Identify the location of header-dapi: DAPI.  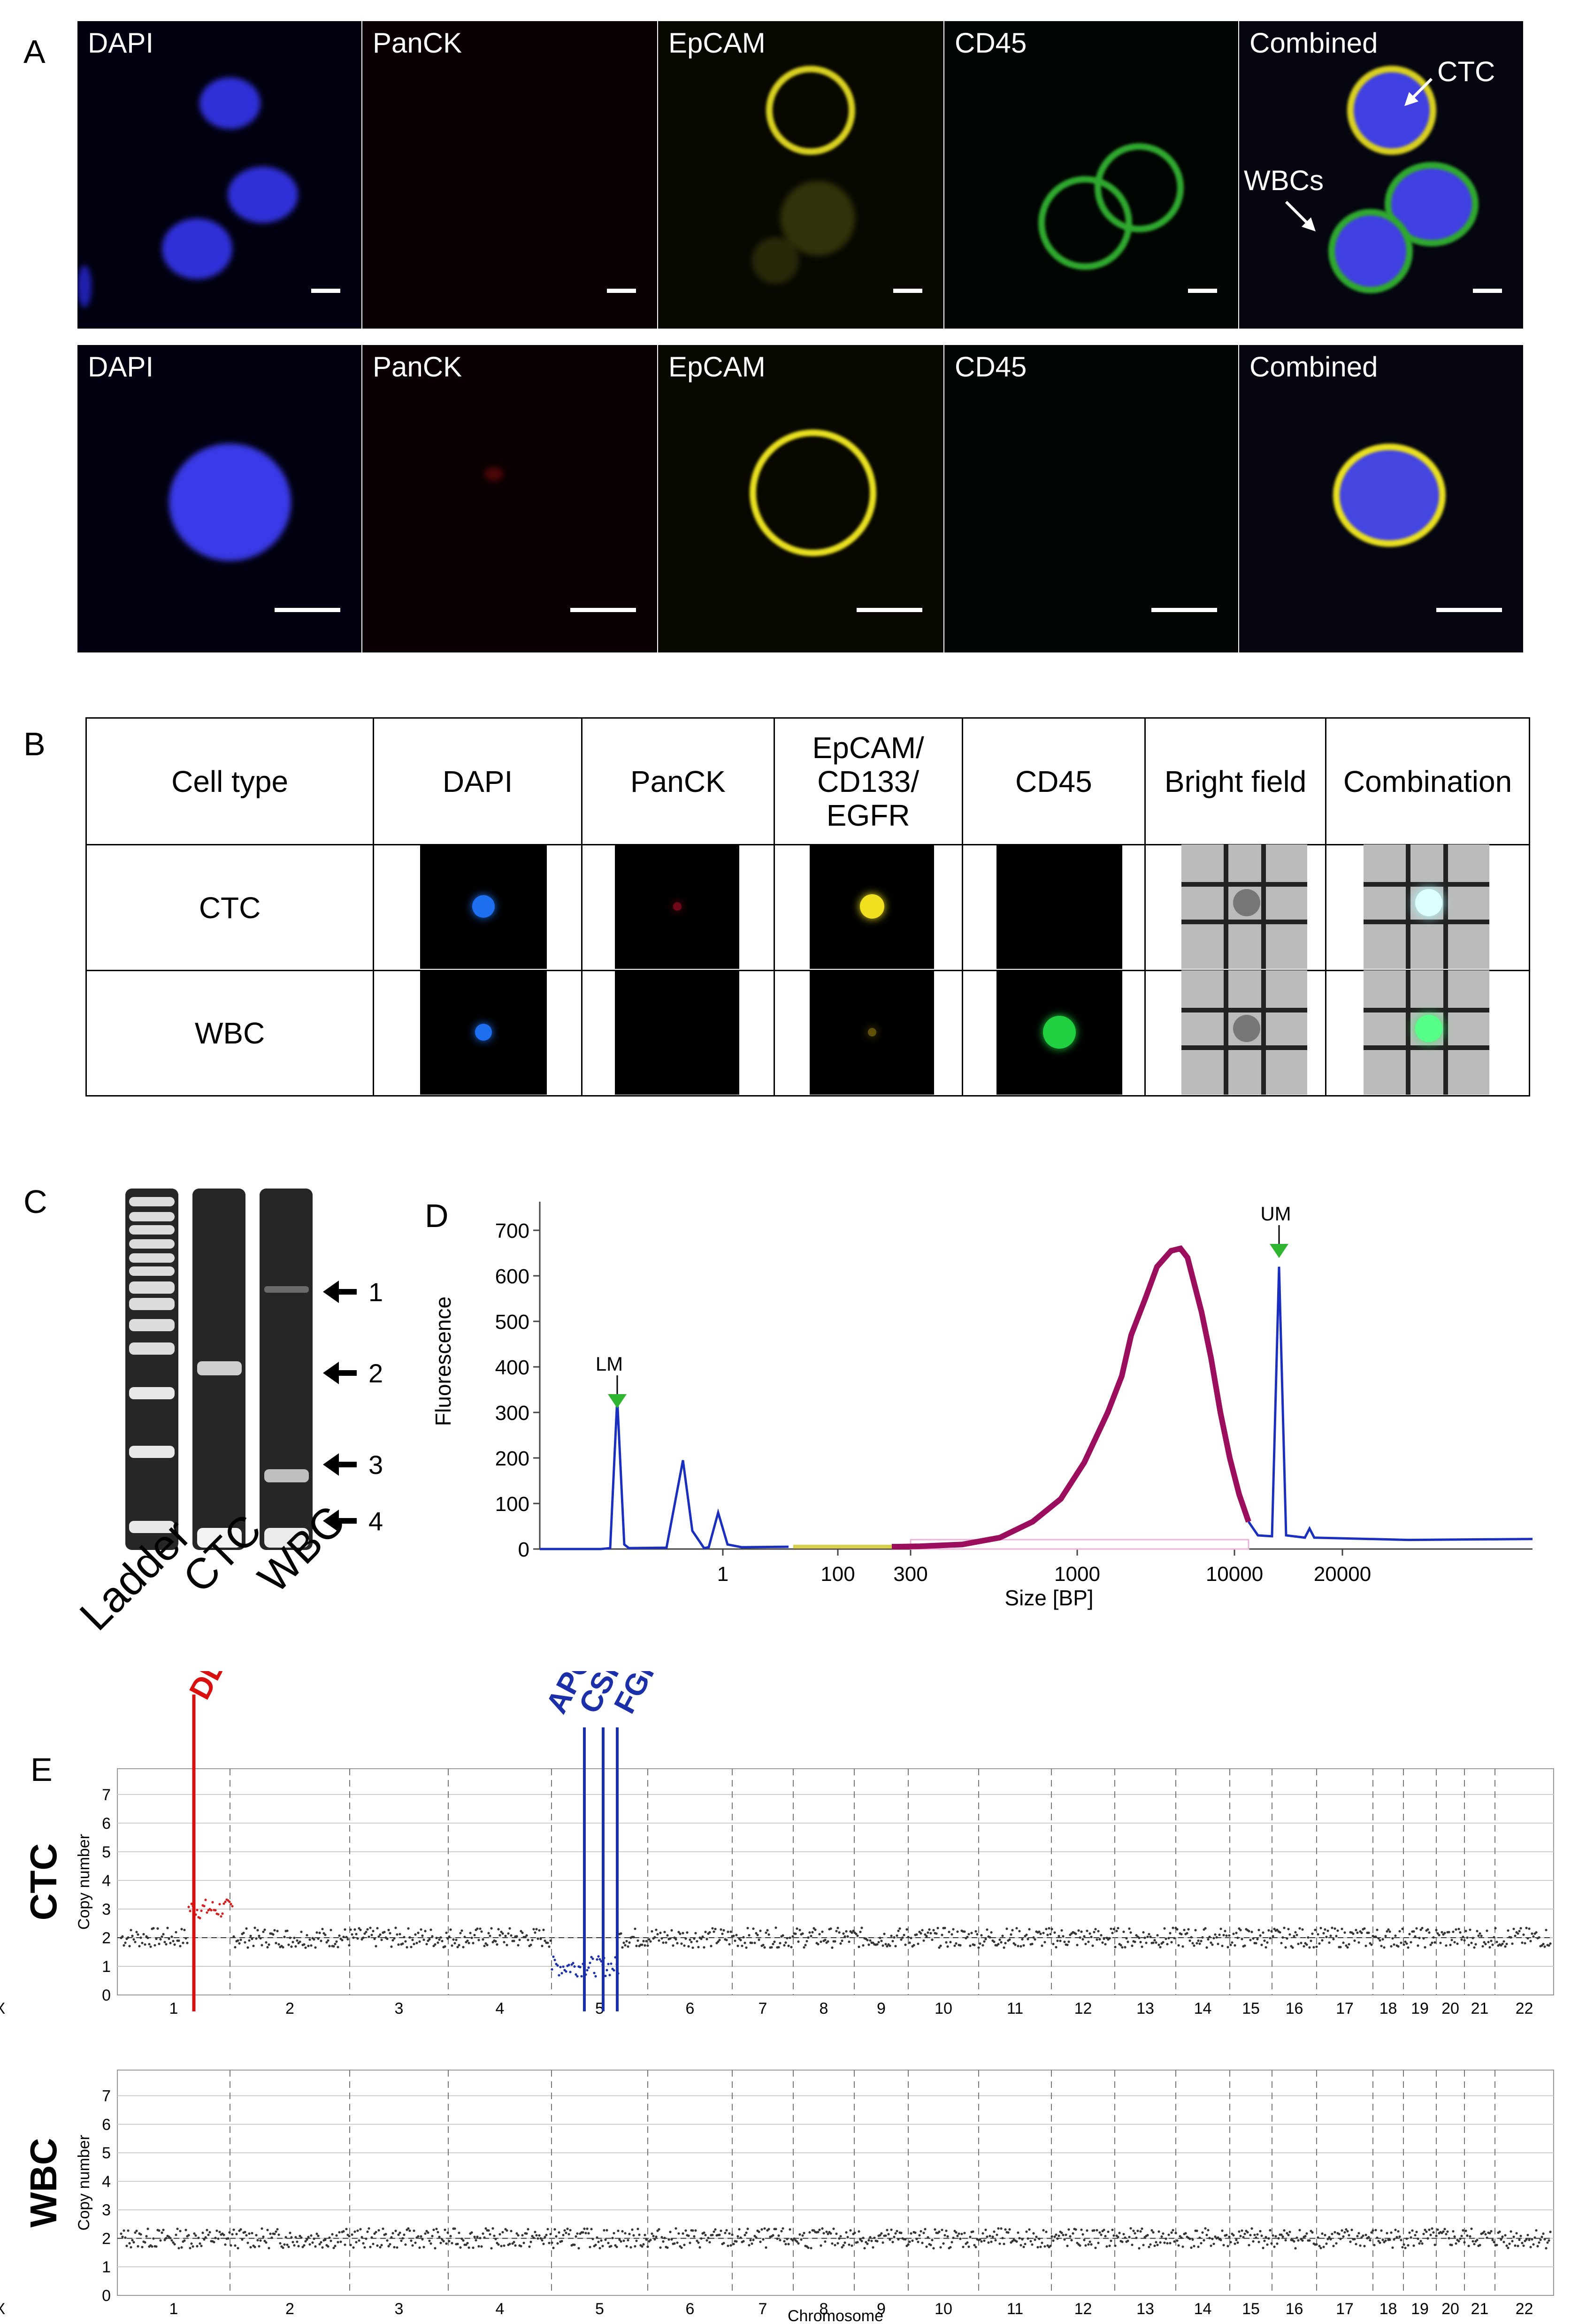
(477, 781).